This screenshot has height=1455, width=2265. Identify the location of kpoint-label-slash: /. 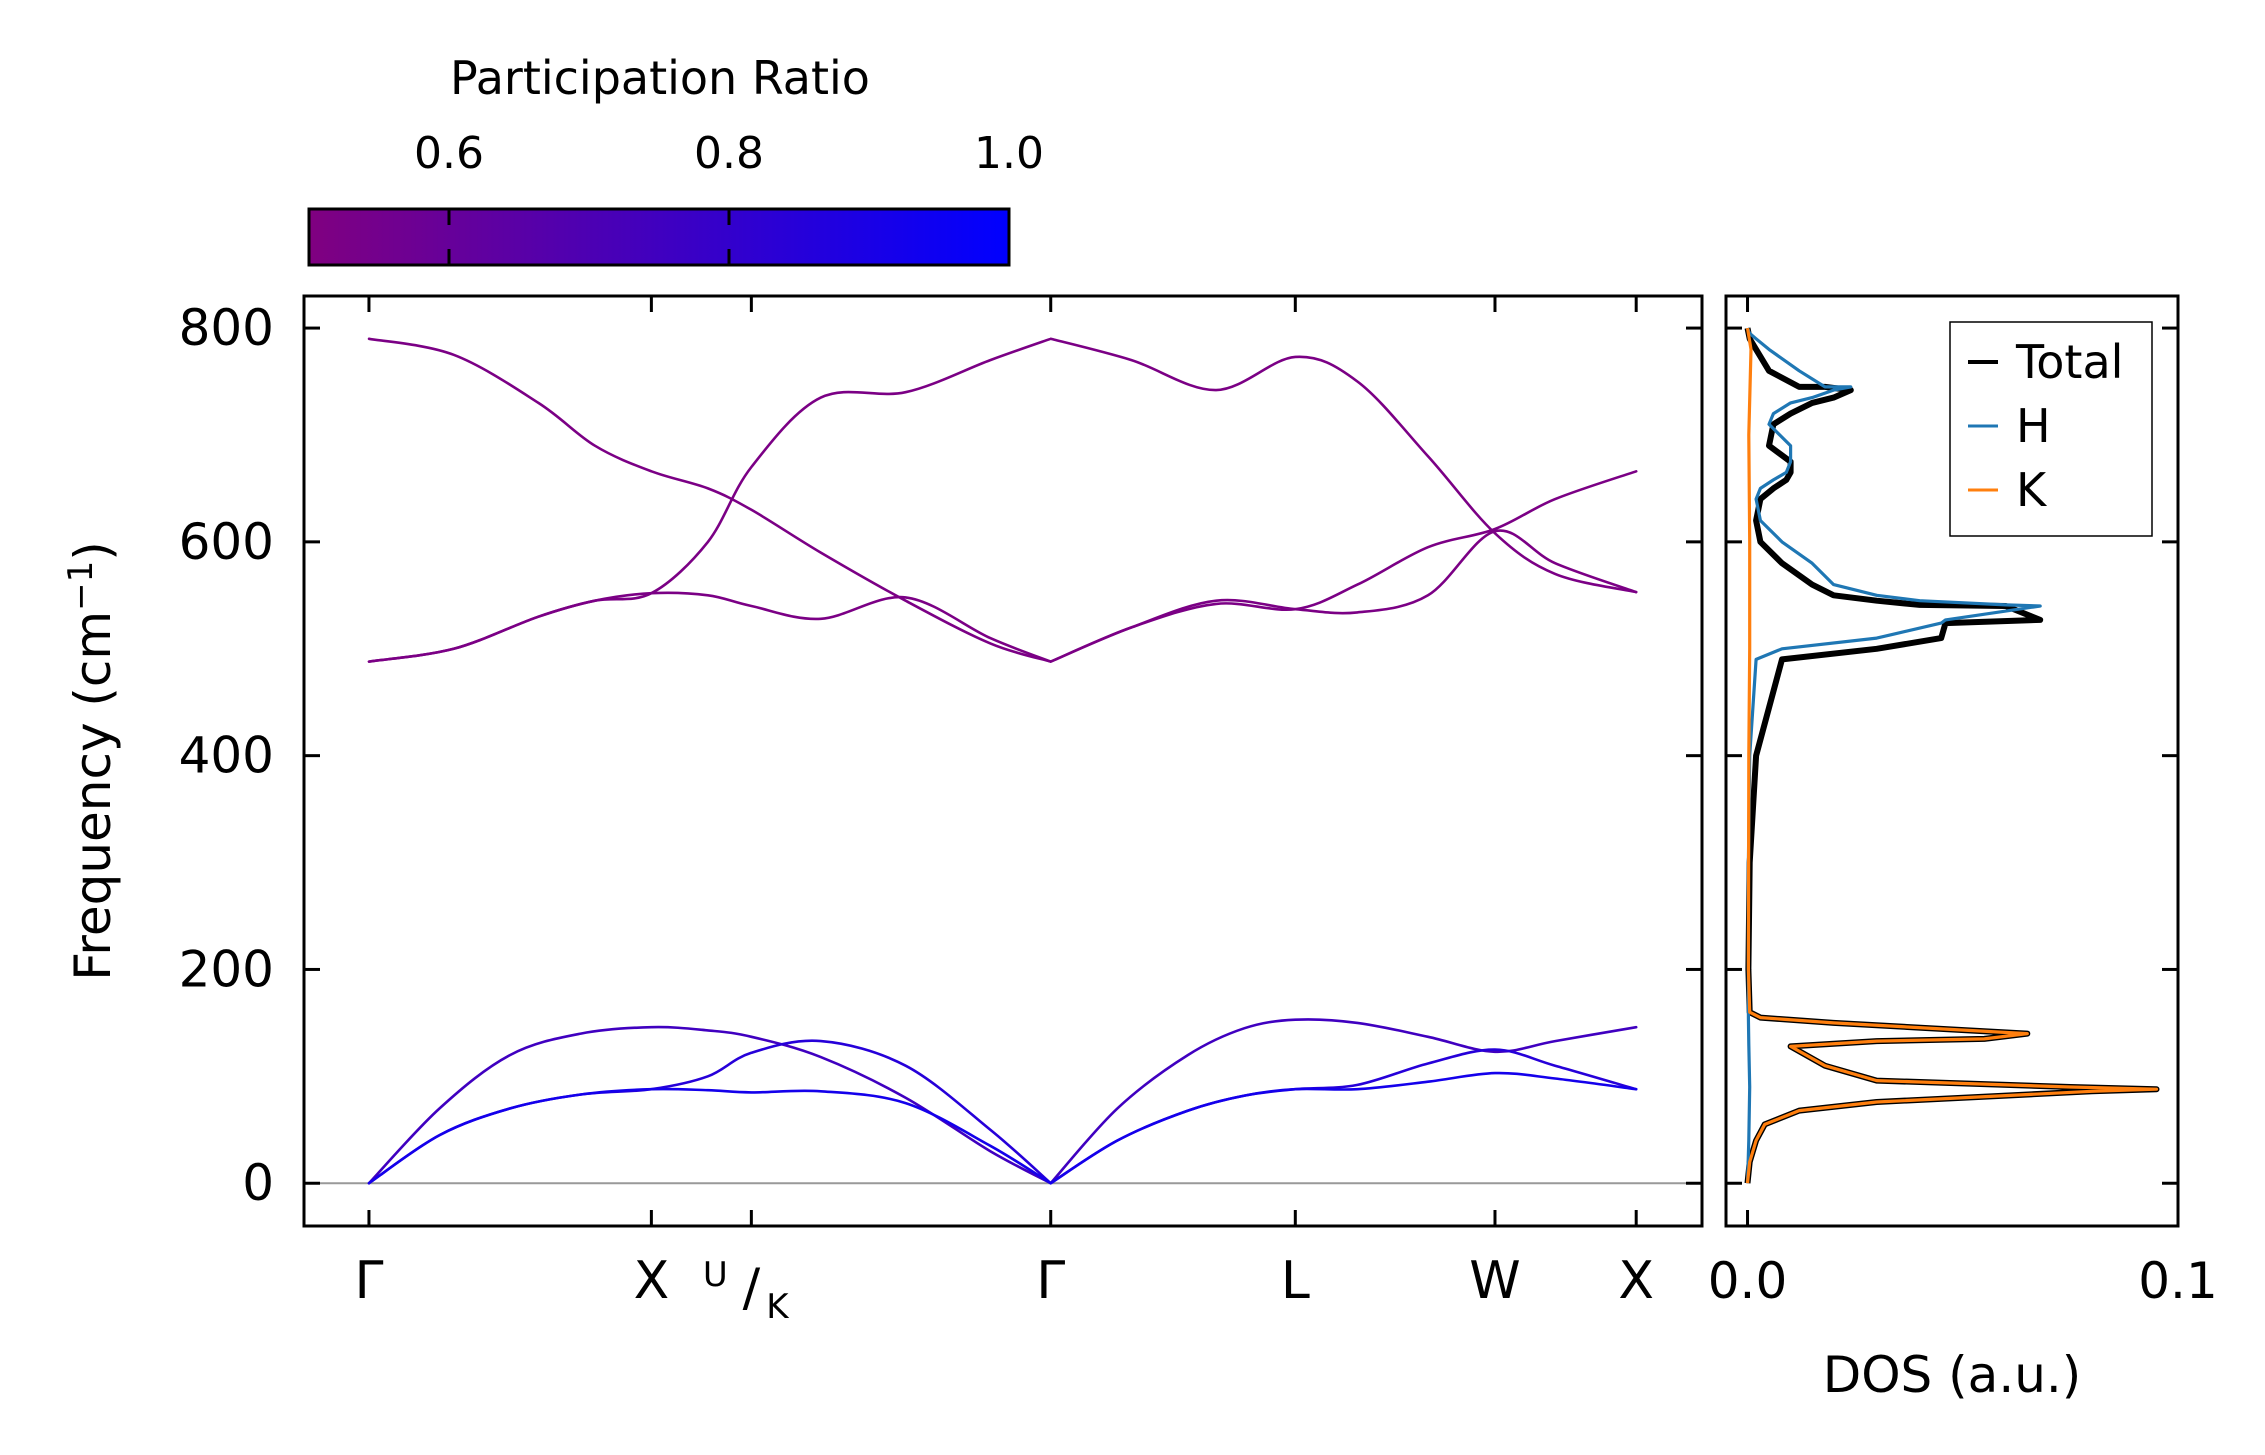
(752, 1288).